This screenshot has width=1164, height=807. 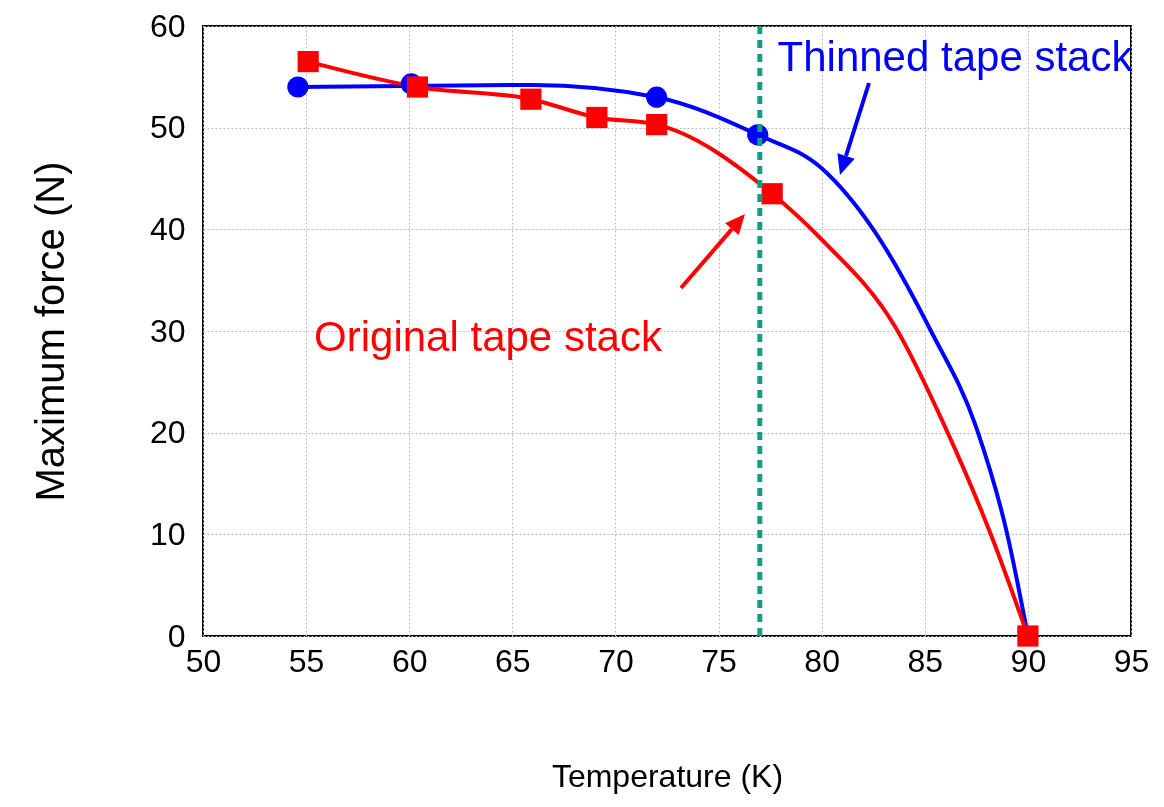 I want to click on x-tick-label: 55, so click(x=306, y=660).